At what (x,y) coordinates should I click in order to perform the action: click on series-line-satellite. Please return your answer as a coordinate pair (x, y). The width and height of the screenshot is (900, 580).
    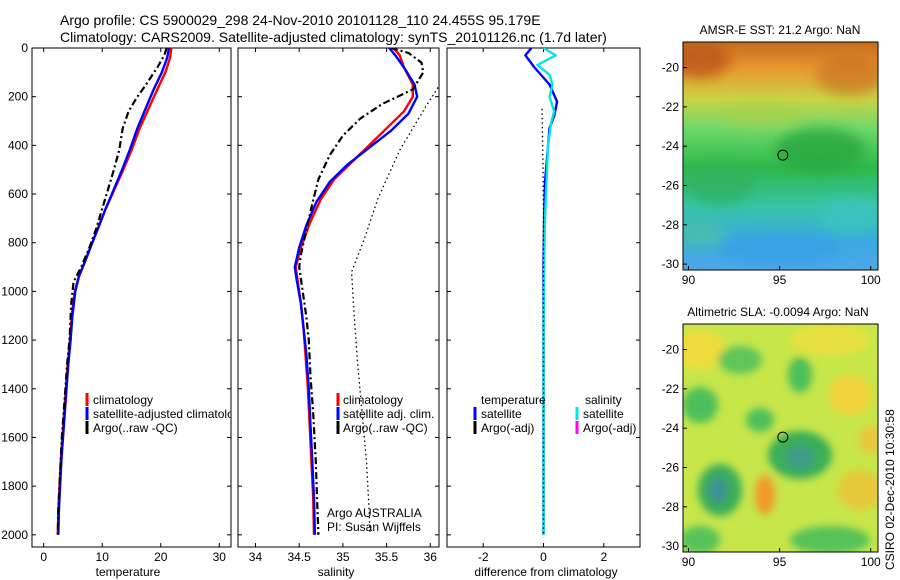
    Looking at the image, I should click on (546, 291).